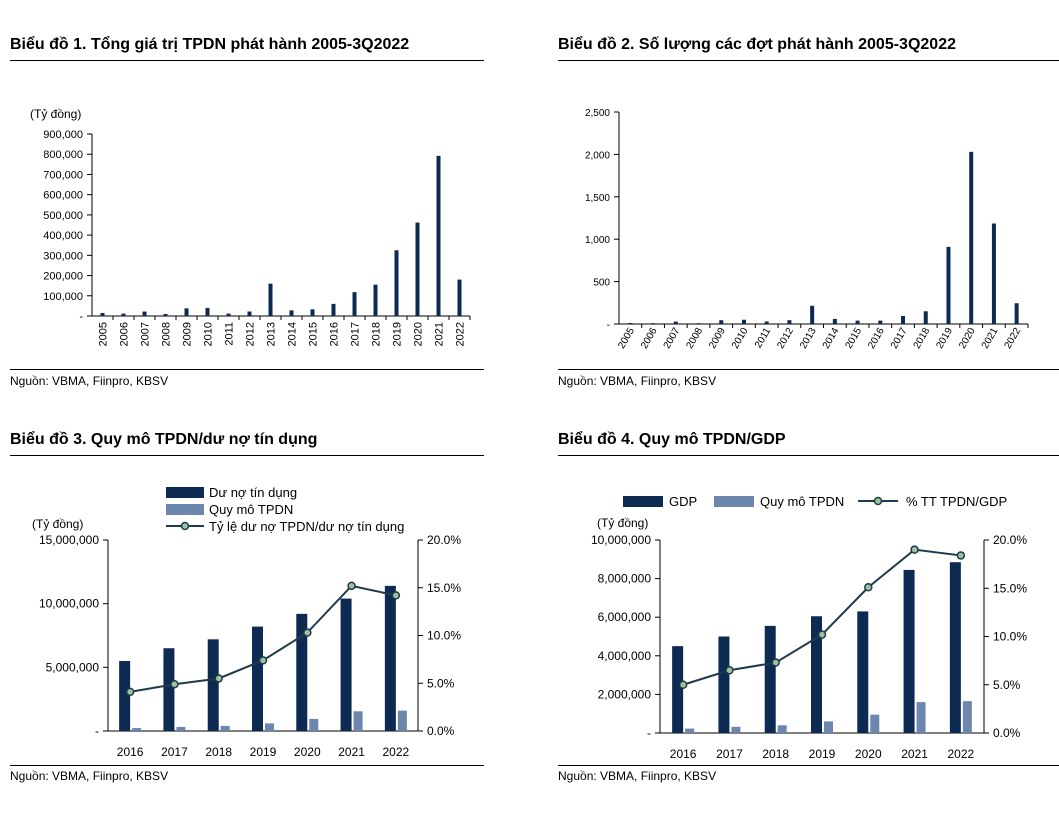  I want to click on chart4-y-tick-label: 4,000,000, so click(625, 656).